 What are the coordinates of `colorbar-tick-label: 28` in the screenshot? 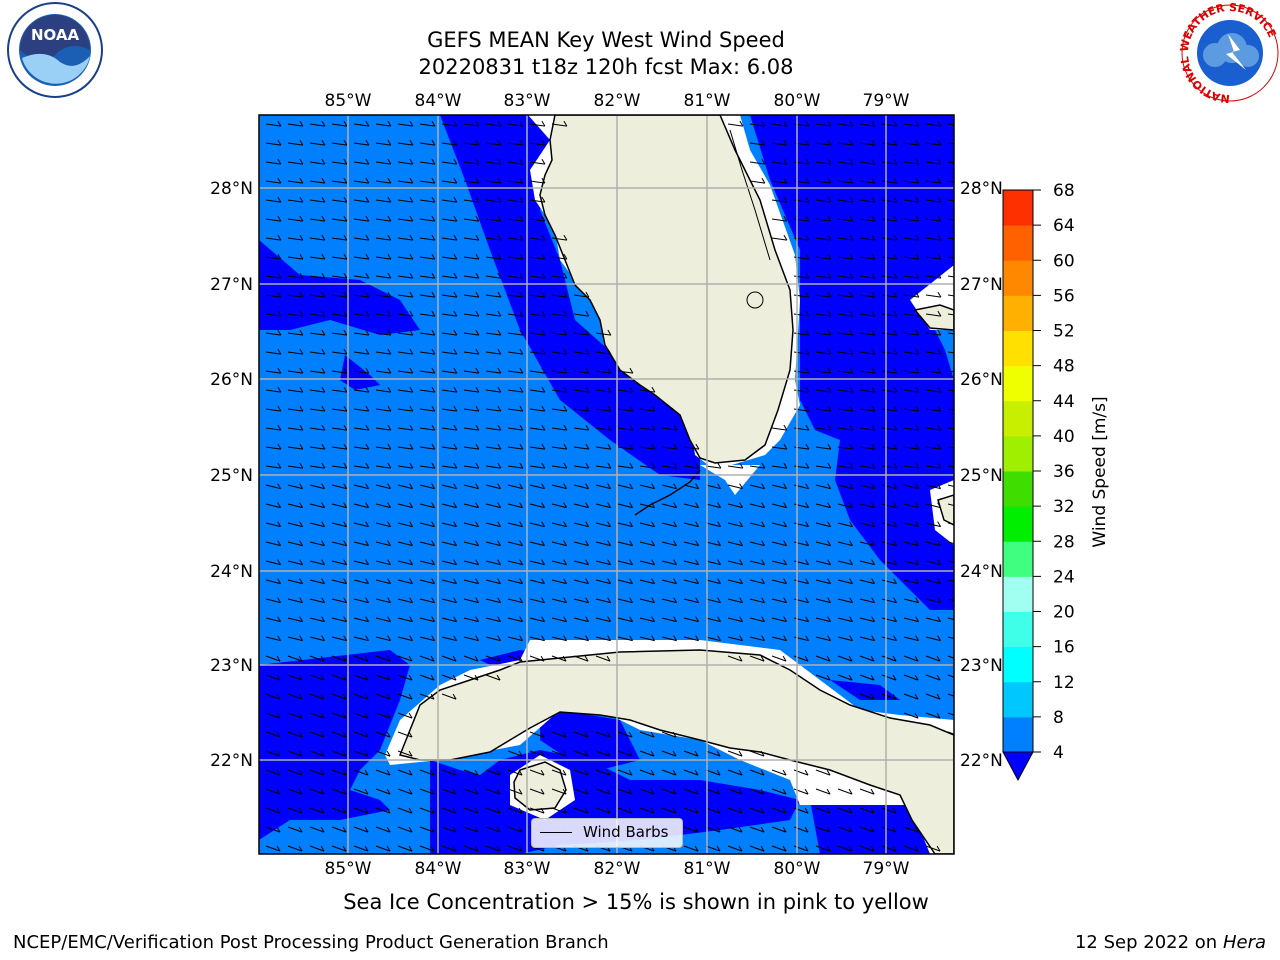 It's located at (1064, 542).